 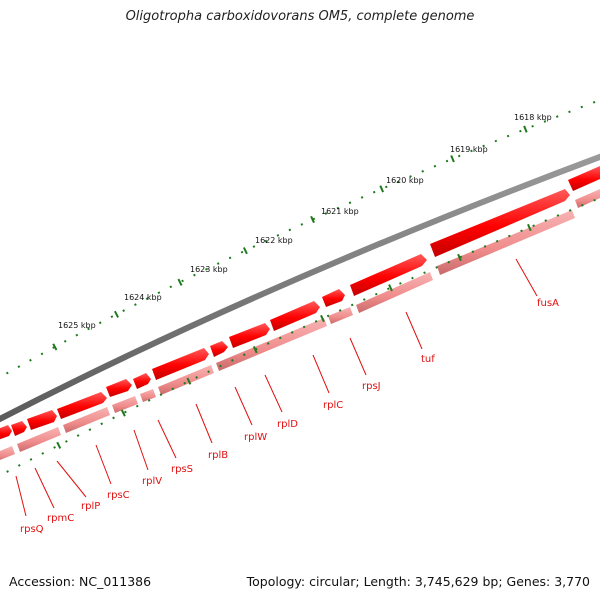 What do you see at coordinates (533, 117) in the screenshot?
I see `kbp-label-1618: 1618 kbp` at bounding box center [533, 117].